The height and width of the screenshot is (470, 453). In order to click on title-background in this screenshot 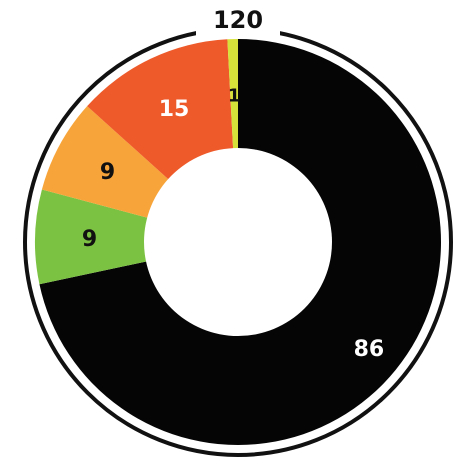, I will do `click(238, 21)`.